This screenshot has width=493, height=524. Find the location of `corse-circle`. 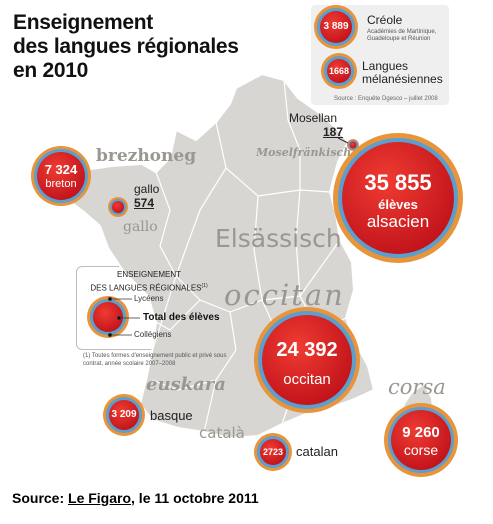

corse-circle is located at coordinates (421, 440).